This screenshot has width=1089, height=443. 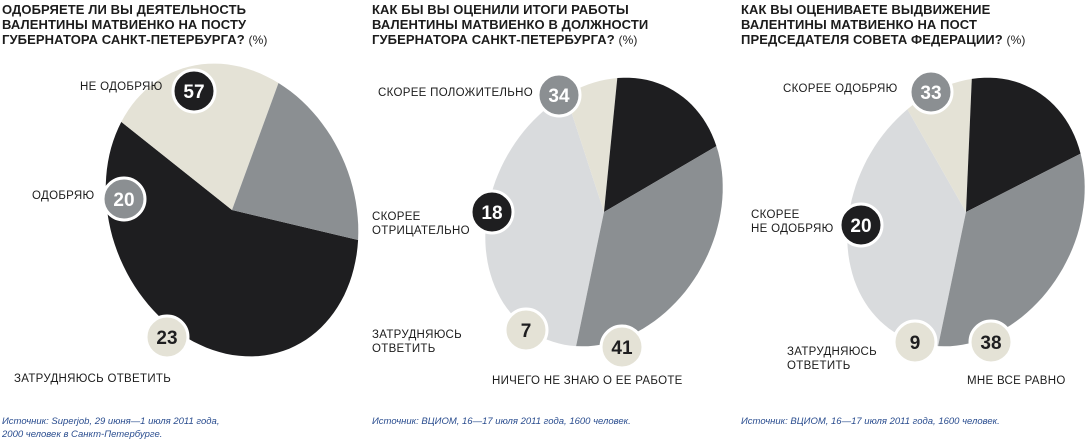 I want to click on value-badge: 18, so click(x=492, y=212).